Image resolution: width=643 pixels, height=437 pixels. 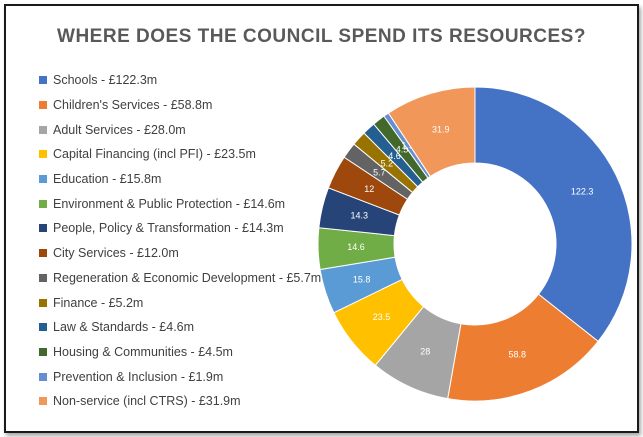 I want to click on data-label: 1.9, so click(x=407, y=145).